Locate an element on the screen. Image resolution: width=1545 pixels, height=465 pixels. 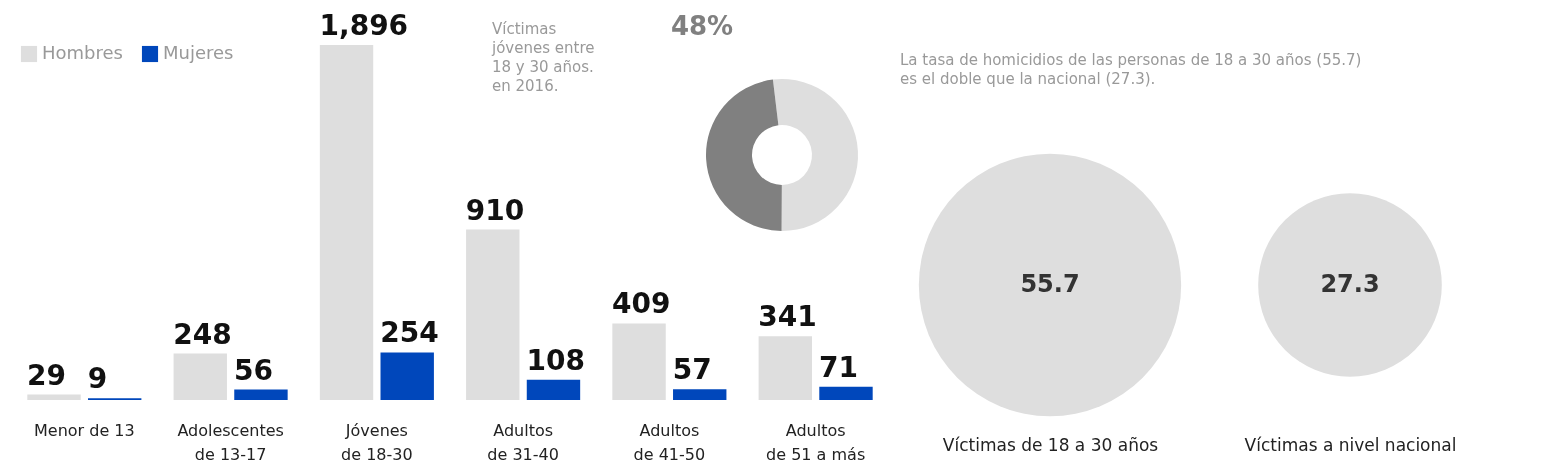
category-label: Víctimas de 18 a 30 años is located at coordinates (1050, 444).